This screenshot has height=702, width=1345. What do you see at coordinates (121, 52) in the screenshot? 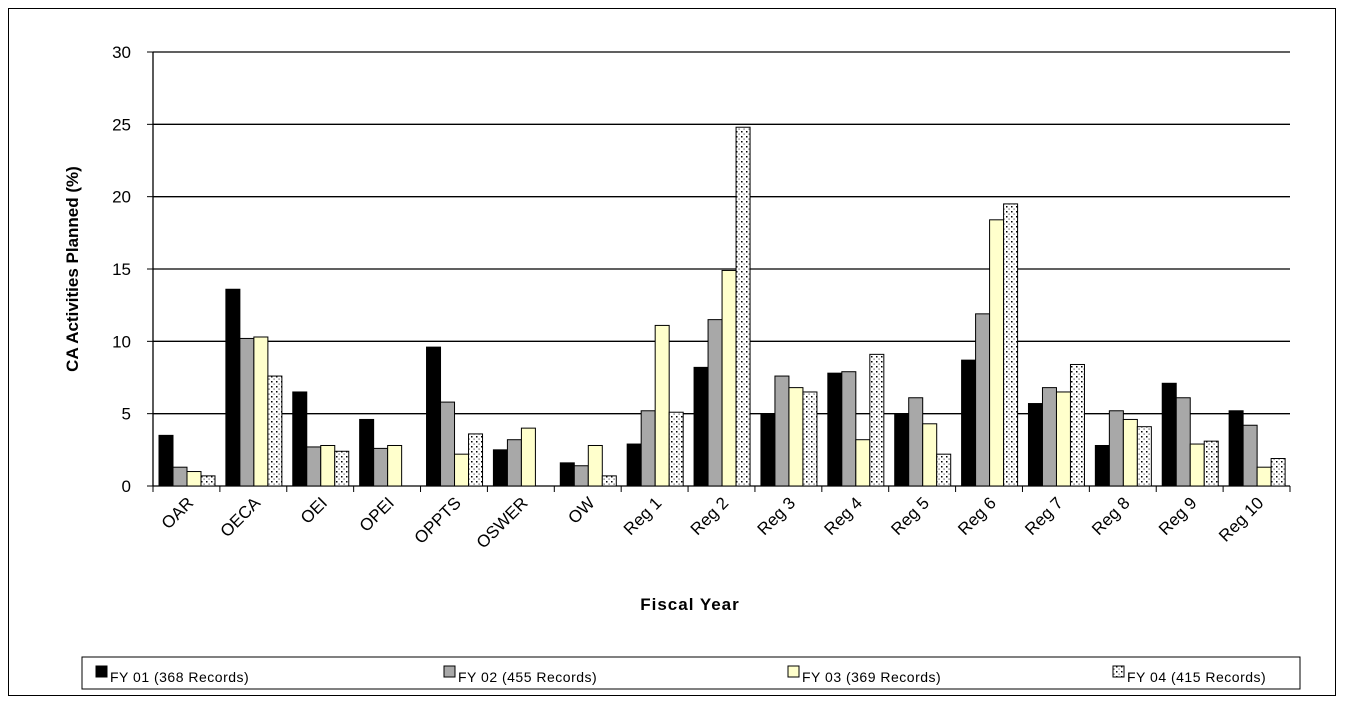
I see `y-tick-label: 30` at bounding box center [121, 52].